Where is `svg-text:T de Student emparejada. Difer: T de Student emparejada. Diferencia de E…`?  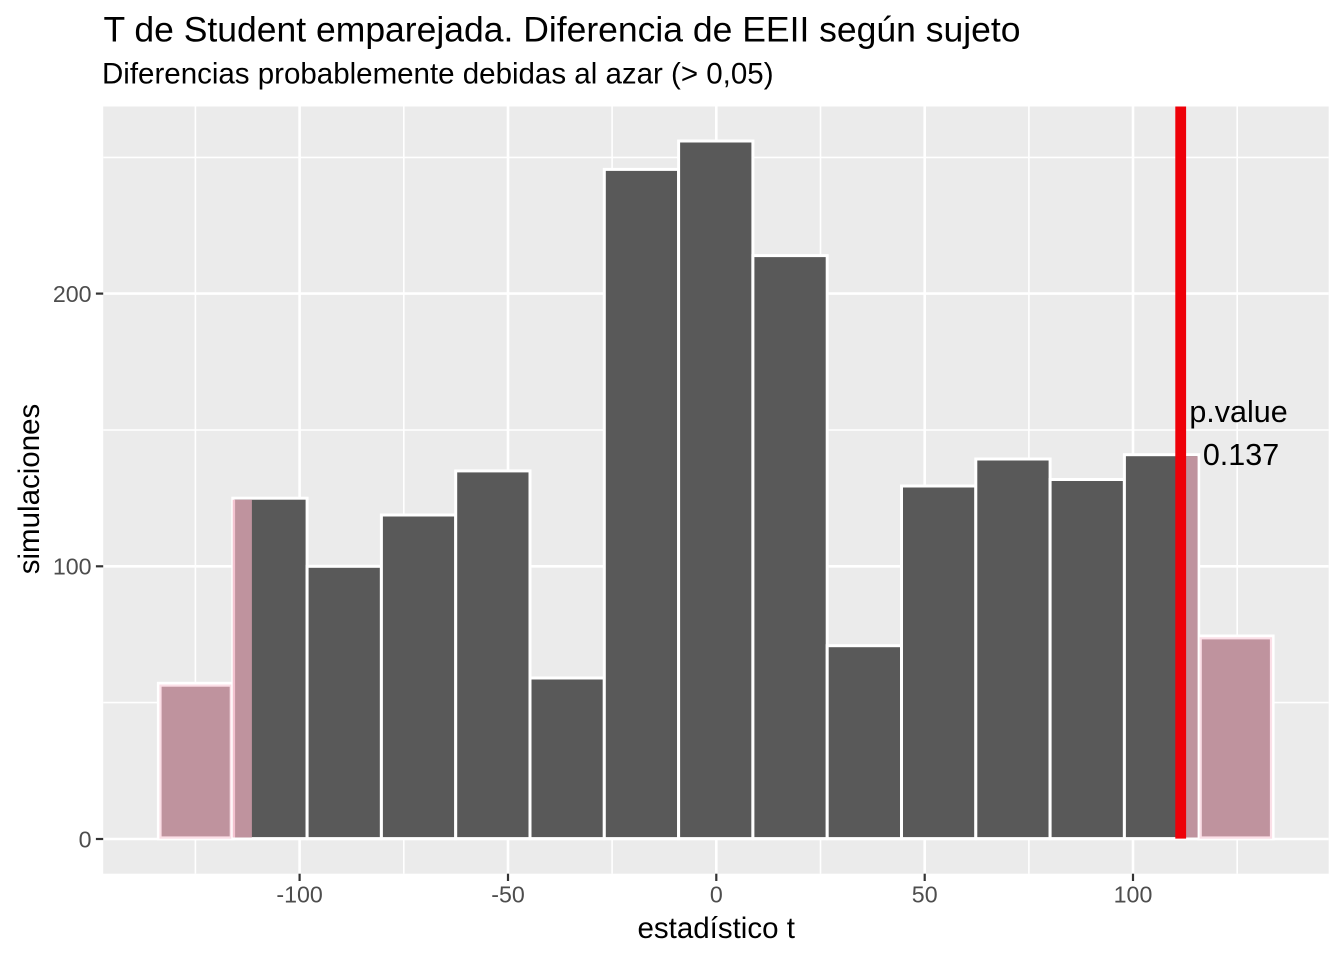 svg-text:T de Student emparejada. Difer: T de Student emparejada. Diferencia de E… is located at coordinates (562, 29).